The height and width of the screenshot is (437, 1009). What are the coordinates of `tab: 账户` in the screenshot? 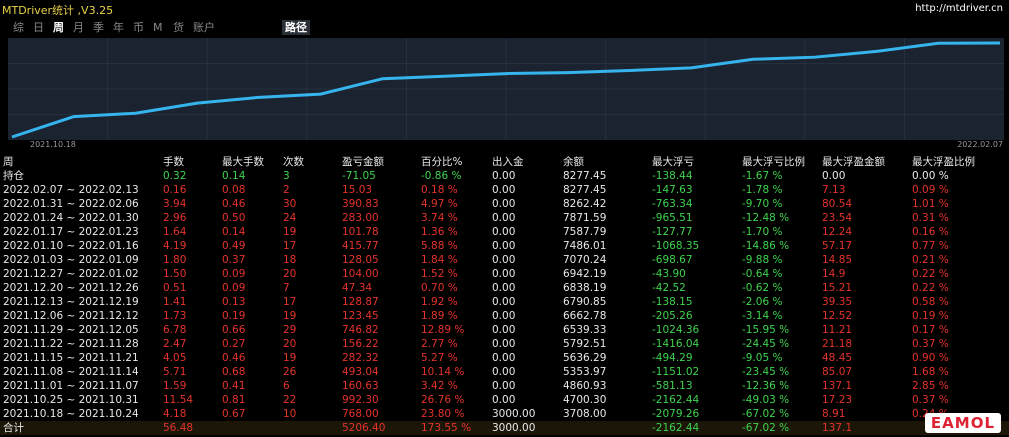 It's located at (204, 27).